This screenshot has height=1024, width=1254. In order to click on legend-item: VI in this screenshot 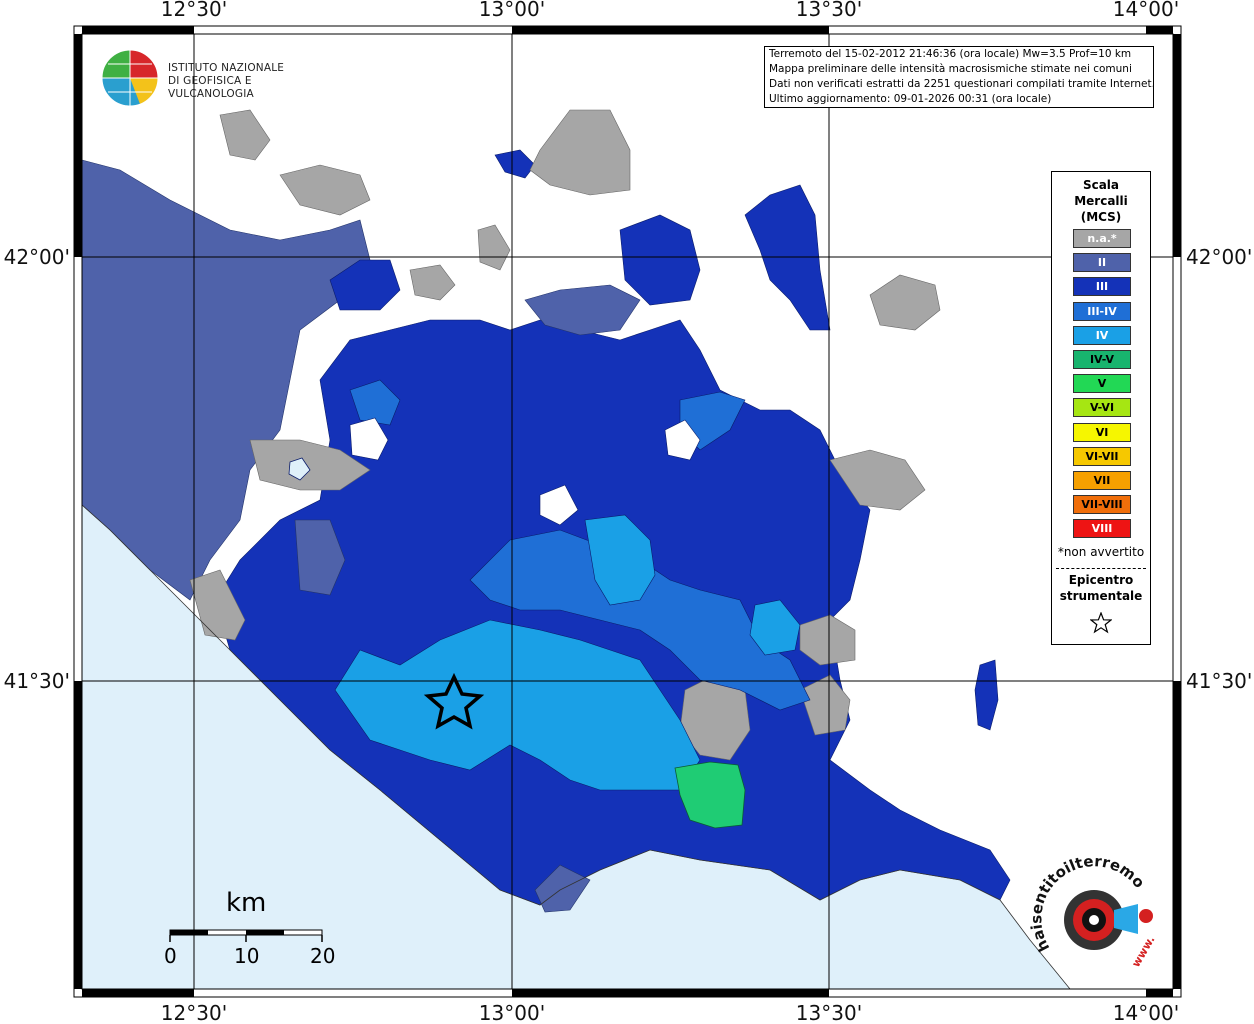, I will do `click(1102, 432)`.